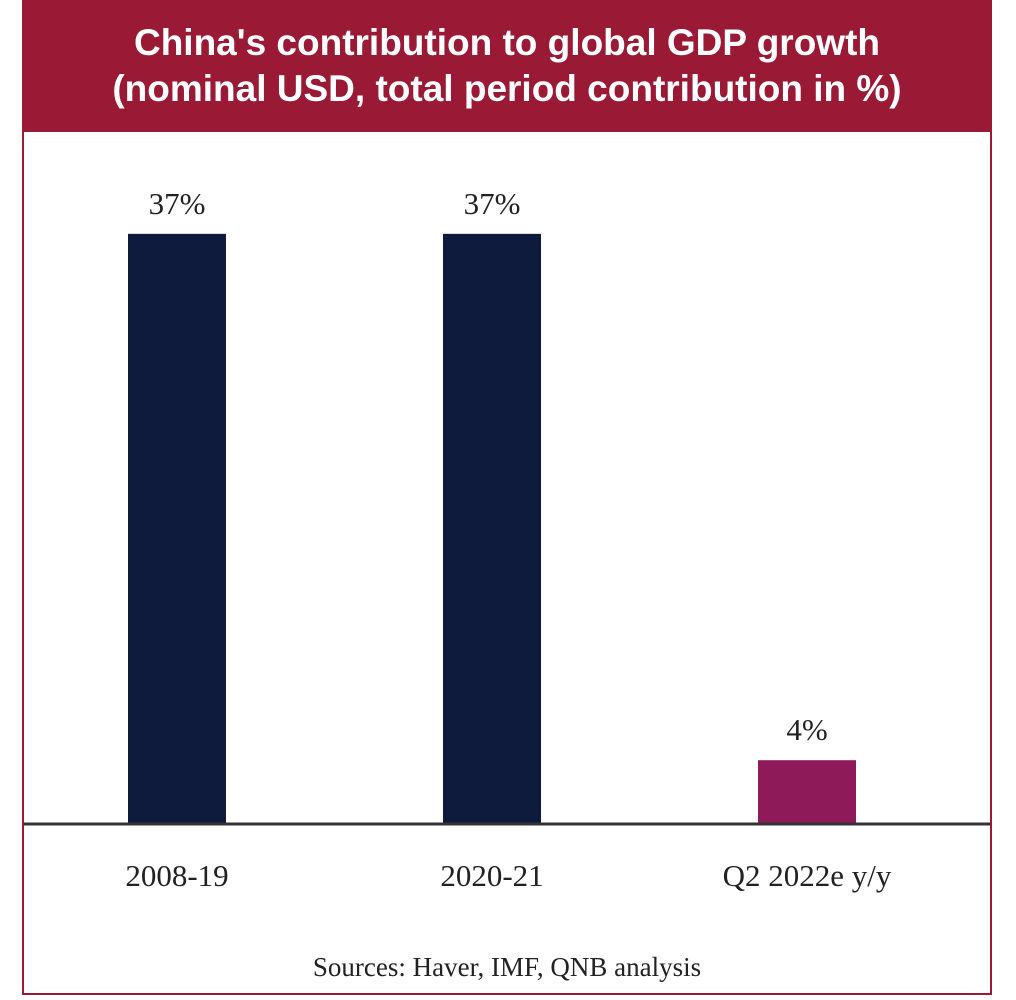 Image resolution: width=1016 pixels, height=1000 pixels. What do you see at coordinates (176, 875) in the screenshot?
I see `category-label-1: 2008-19` at bounding box center [176, 875].